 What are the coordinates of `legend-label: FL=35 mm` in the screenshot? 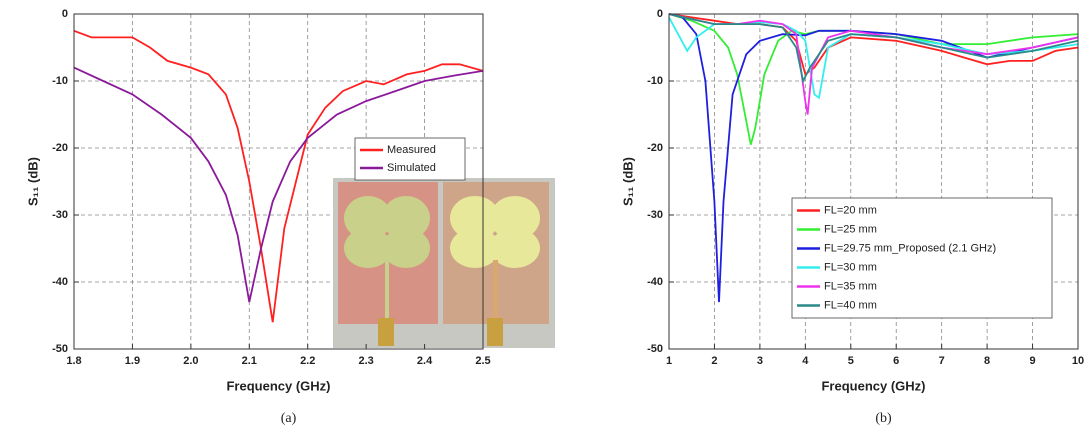 It's located at (850, 286).